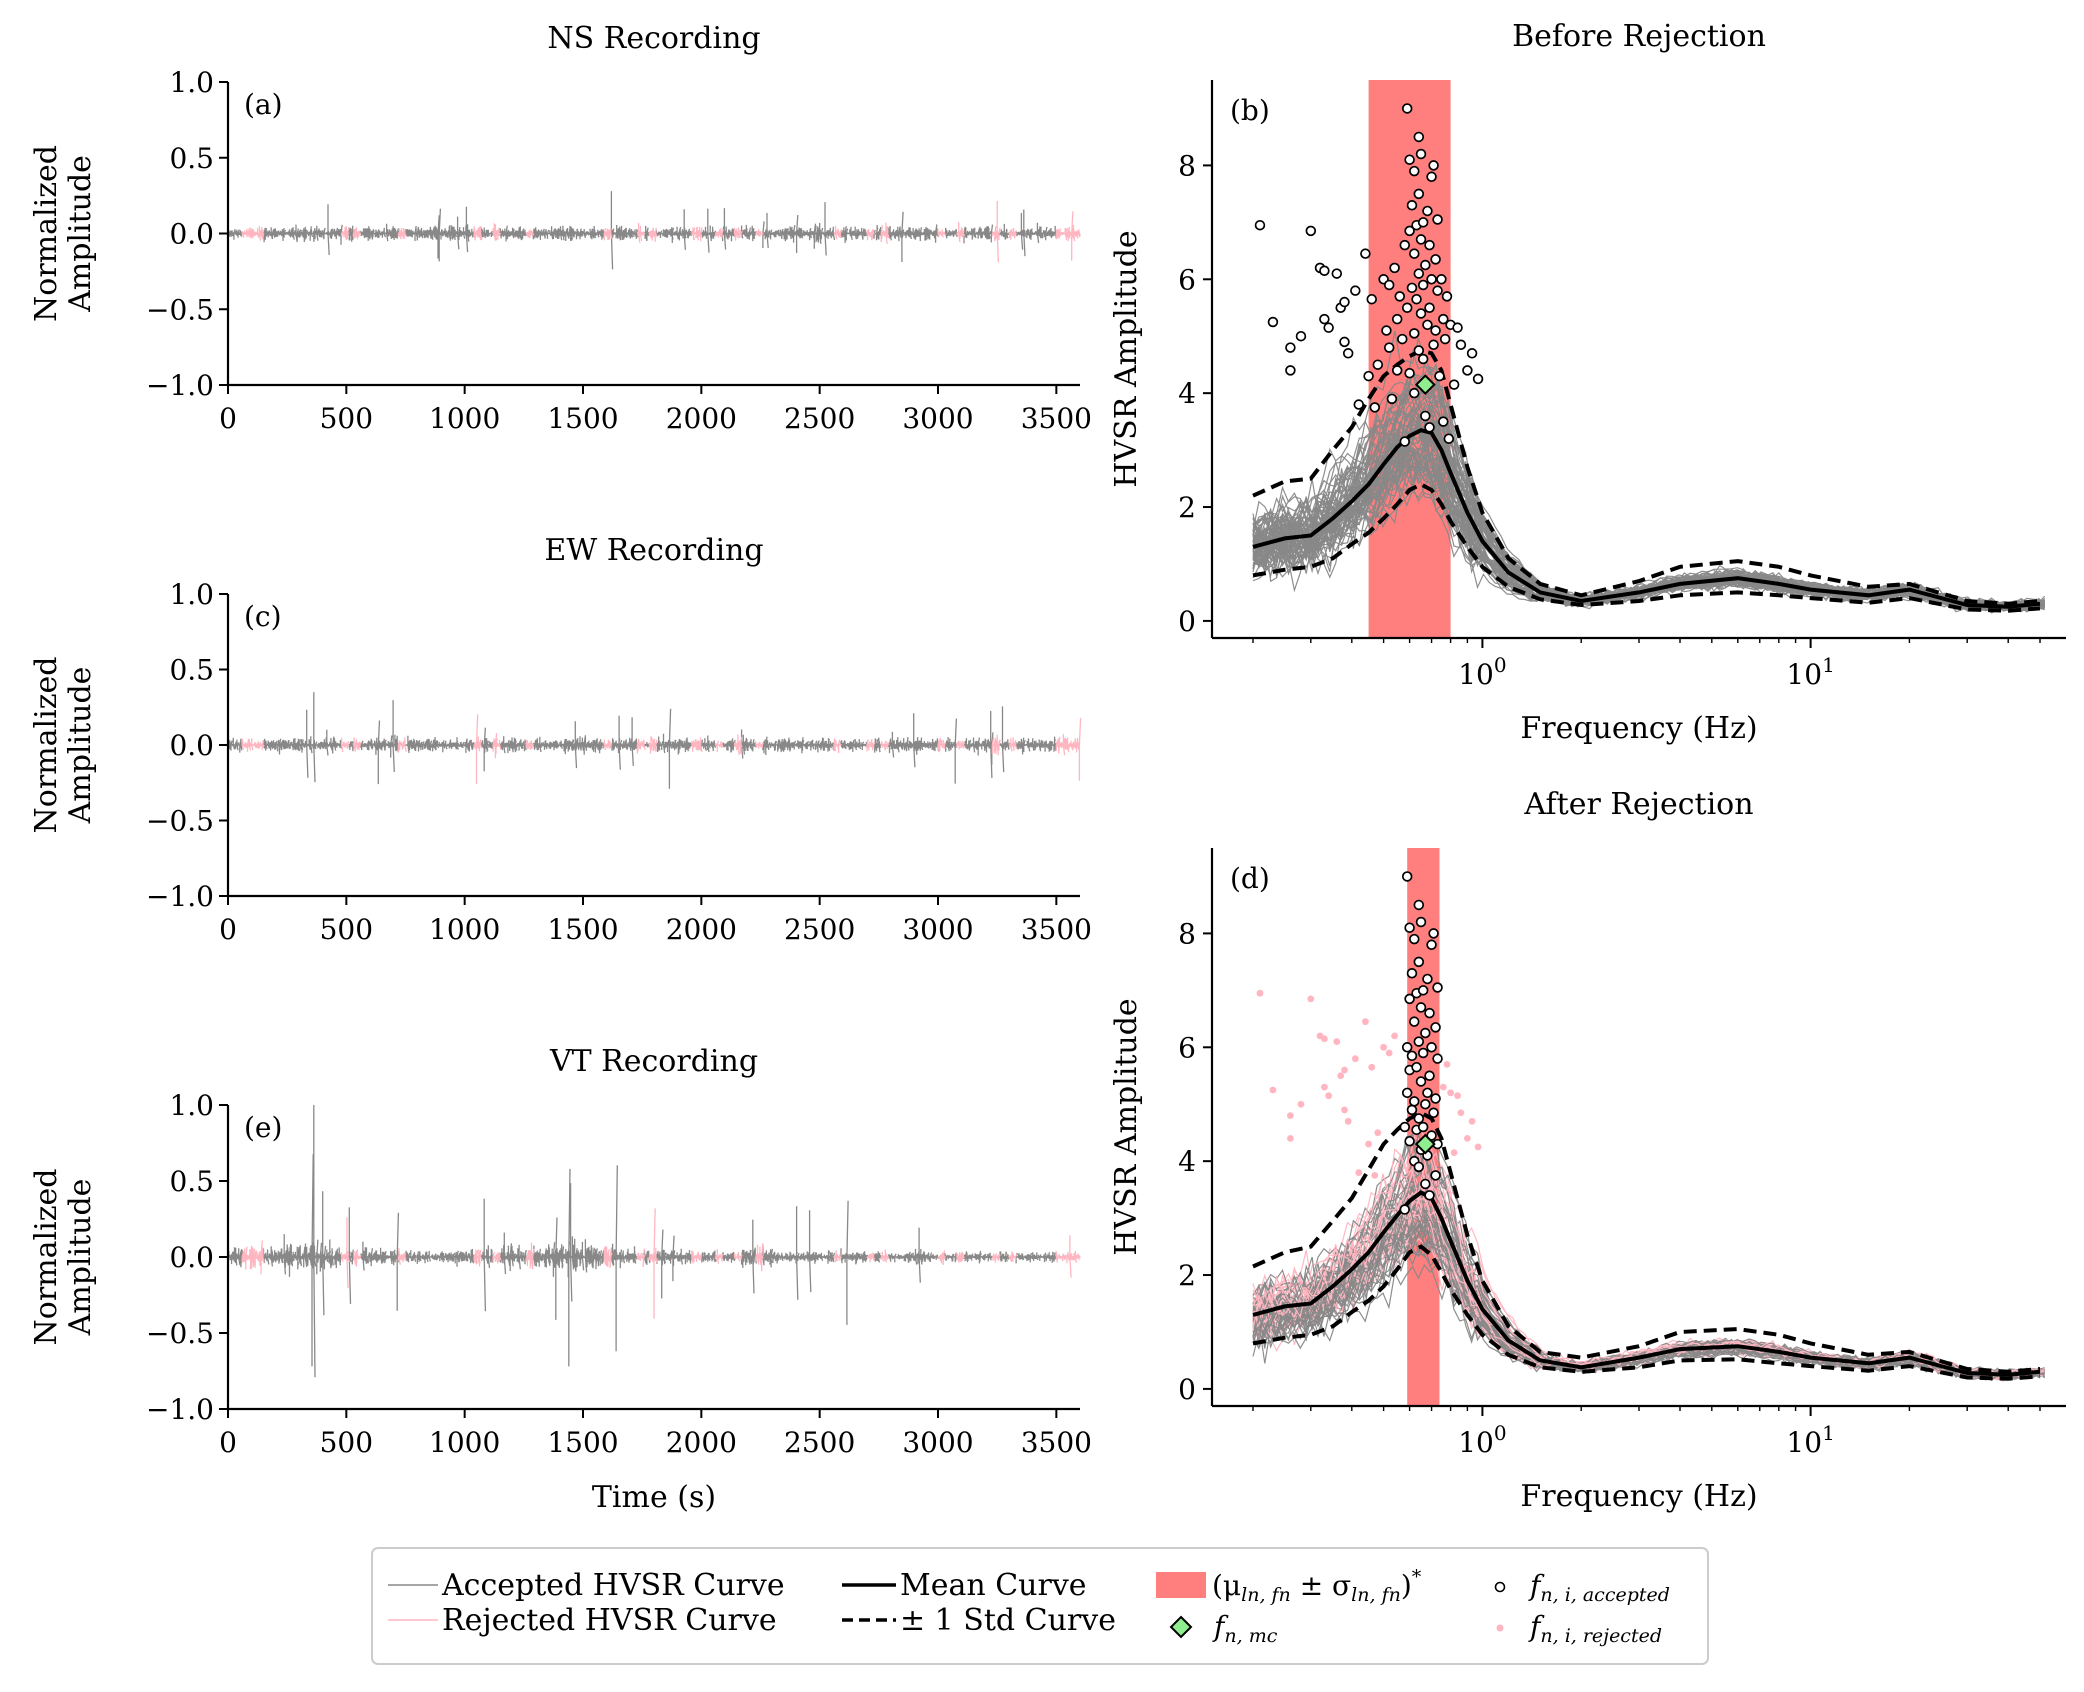  What do you see at coordinates (464, 1442) in the screenshot?
I see `x-tick-label-e: 1000` at bounding box center [464, 1442].